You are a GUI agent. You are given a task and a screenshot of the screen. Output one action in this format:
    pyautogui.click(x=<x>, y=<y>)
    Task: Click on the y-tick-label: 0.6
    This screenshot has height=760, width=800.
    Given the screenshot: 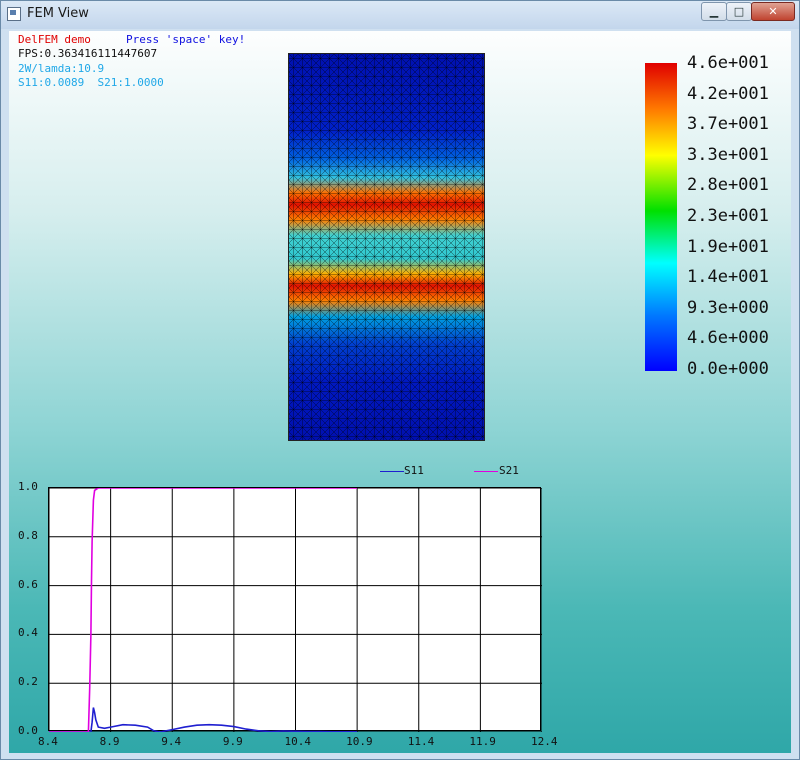 What is the action you would take?
    pyautogui.click(x=28, y=584)
    